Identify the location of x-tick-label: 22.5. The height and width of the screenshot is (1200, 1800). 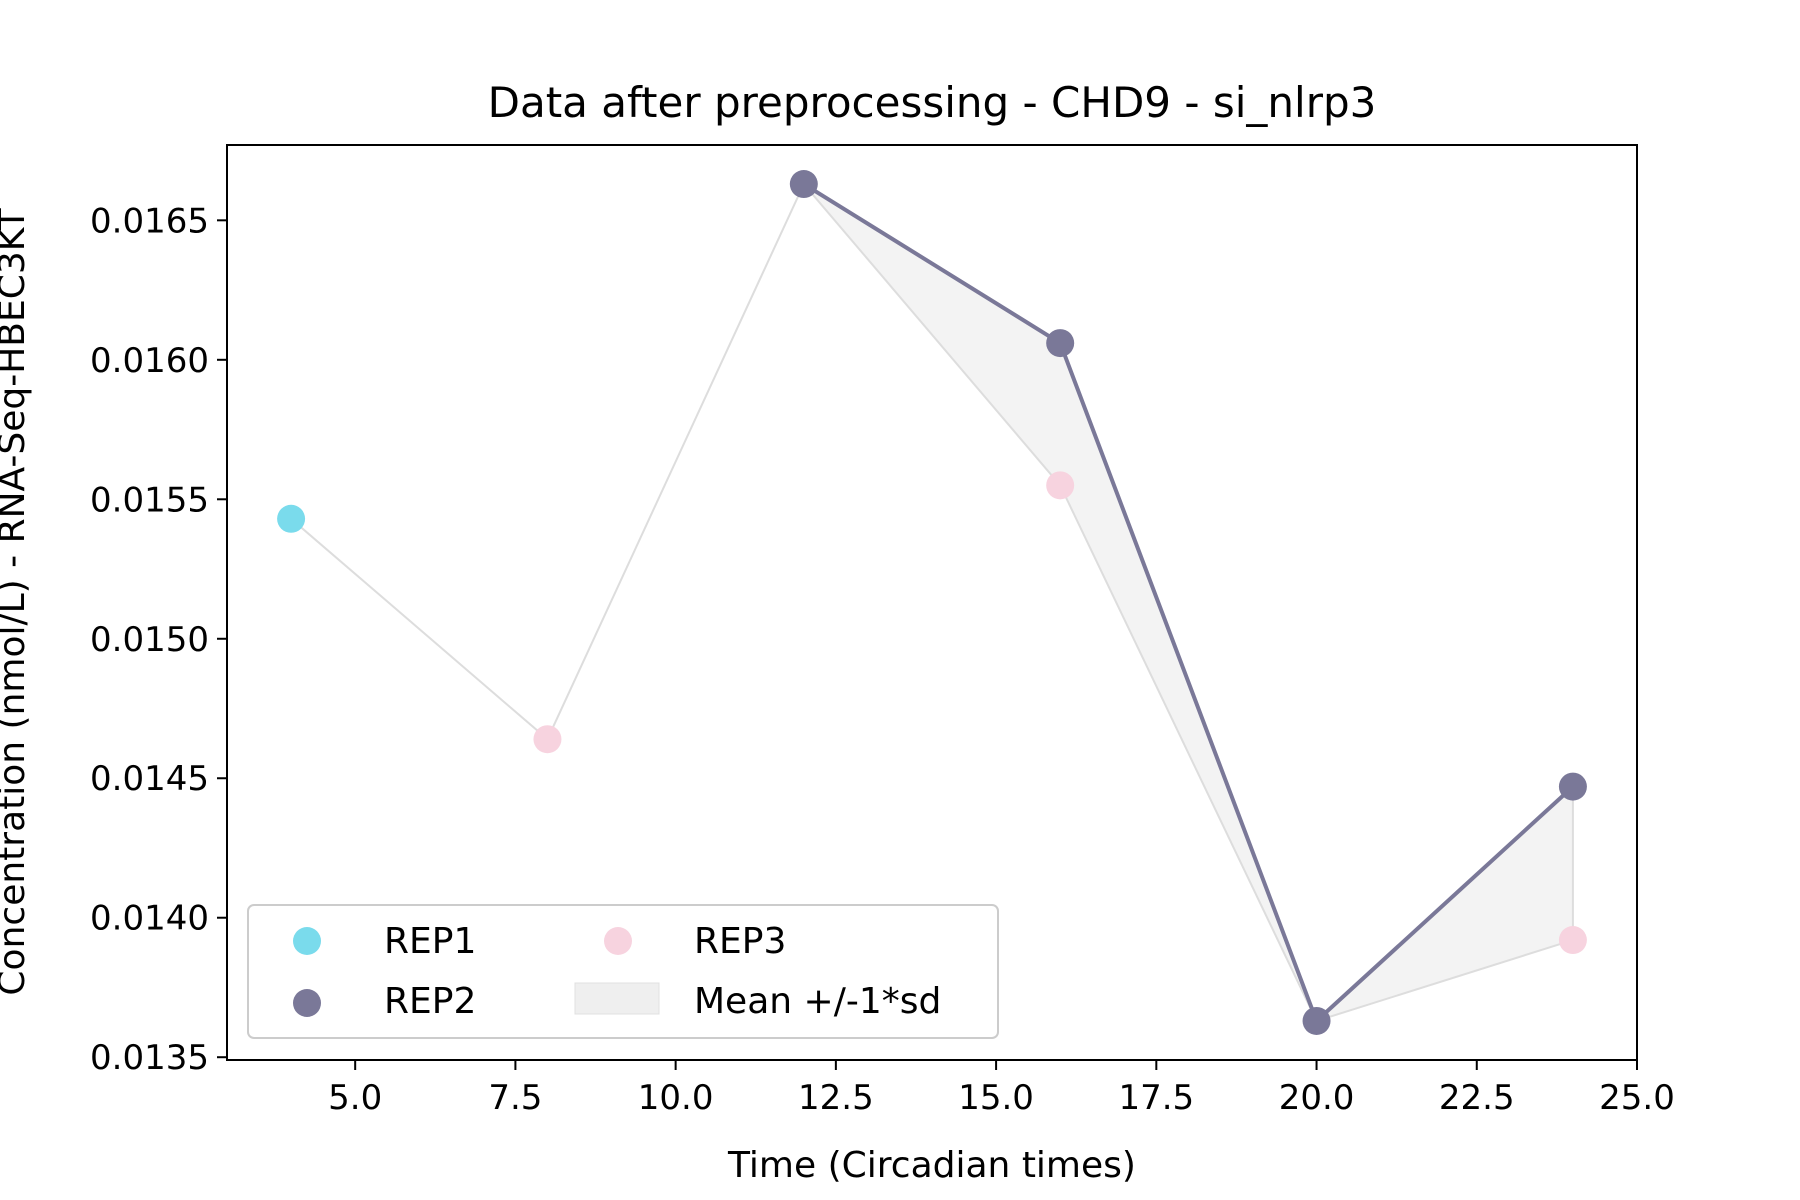
(1477, 1098).